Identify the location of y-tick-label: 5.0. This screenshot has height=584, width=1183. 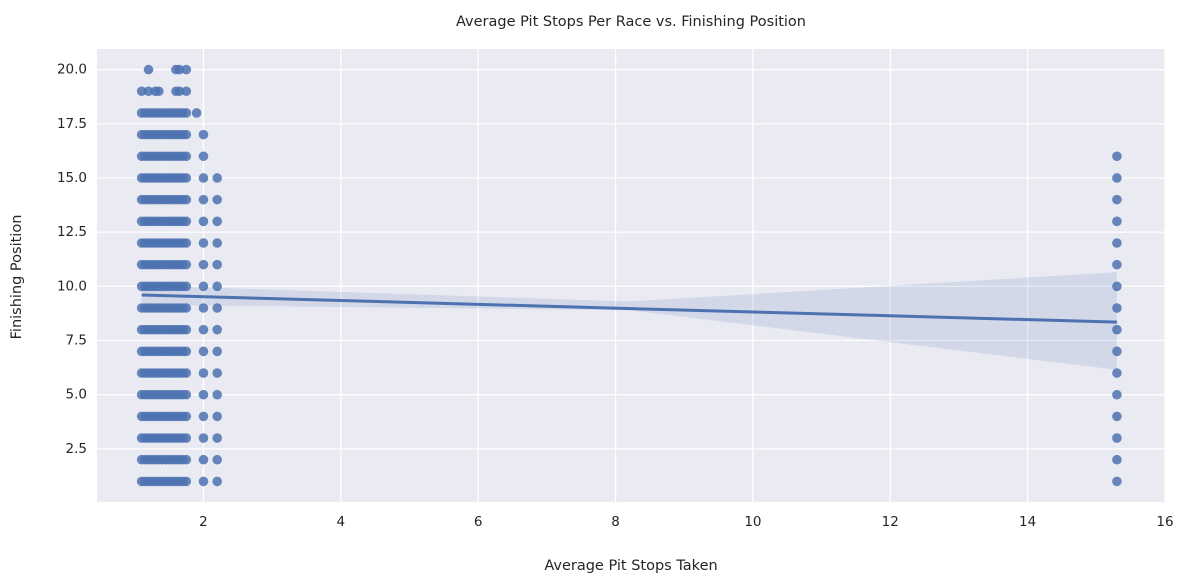
(76, 395).